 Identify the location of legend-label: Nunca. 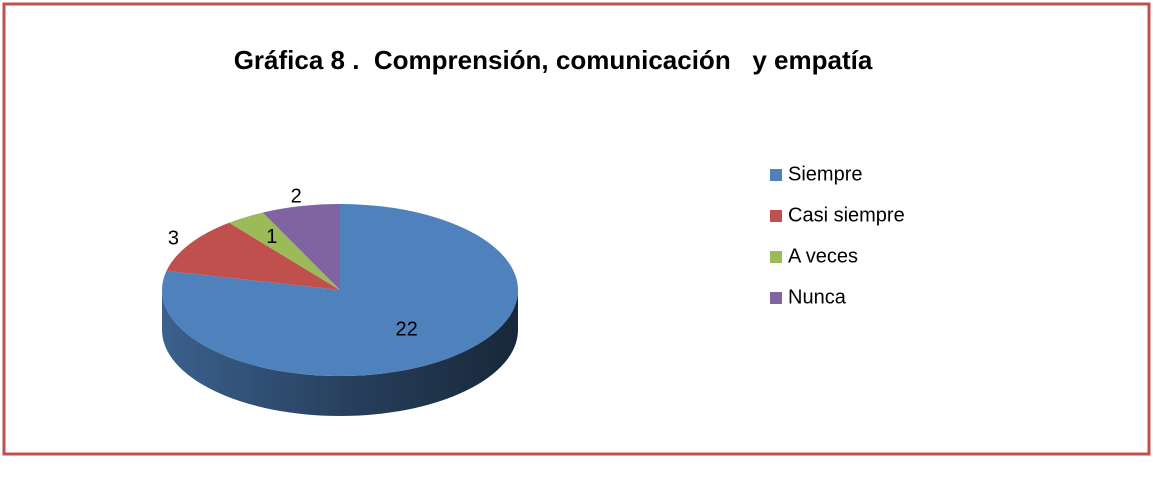
(817, 297).